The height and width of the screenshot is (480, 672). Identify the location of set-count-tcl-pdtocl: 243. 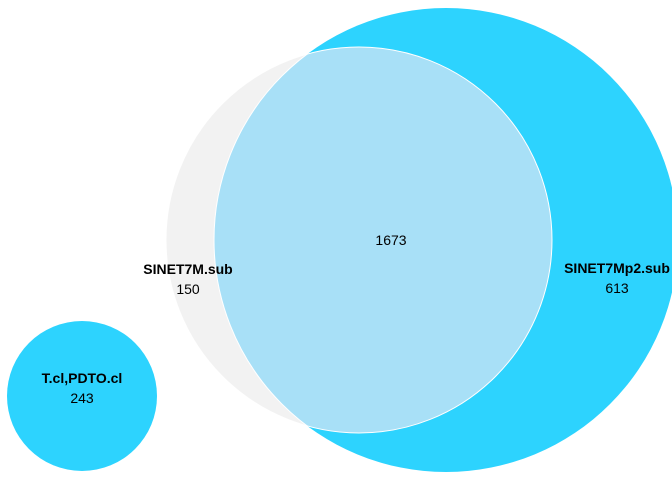
(82, 398).